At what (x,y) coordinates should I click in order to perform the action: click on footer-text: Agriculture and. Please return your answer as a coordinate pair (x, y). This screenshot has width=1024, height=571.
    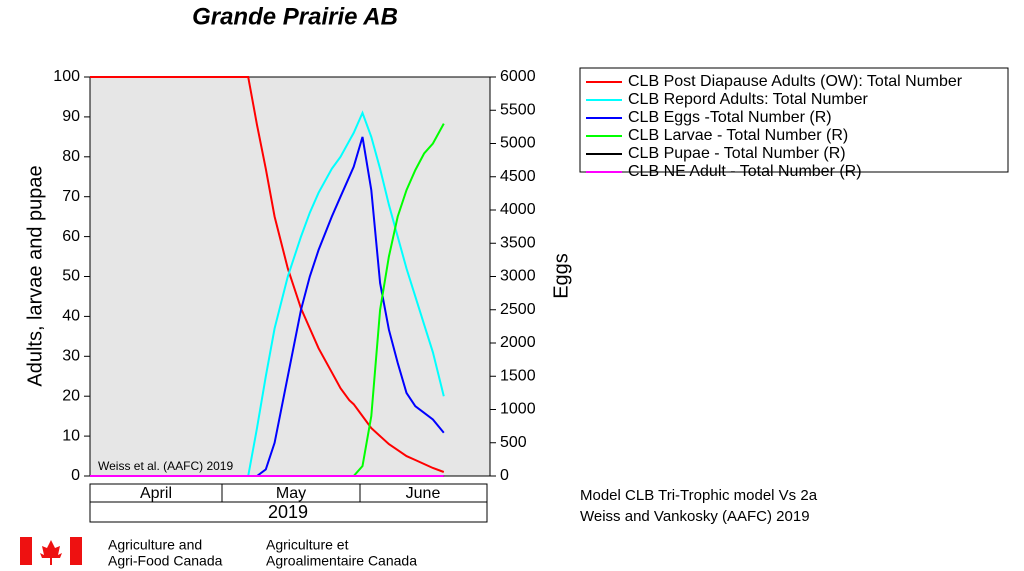
    Looking at the image, I should click on (155, 545).